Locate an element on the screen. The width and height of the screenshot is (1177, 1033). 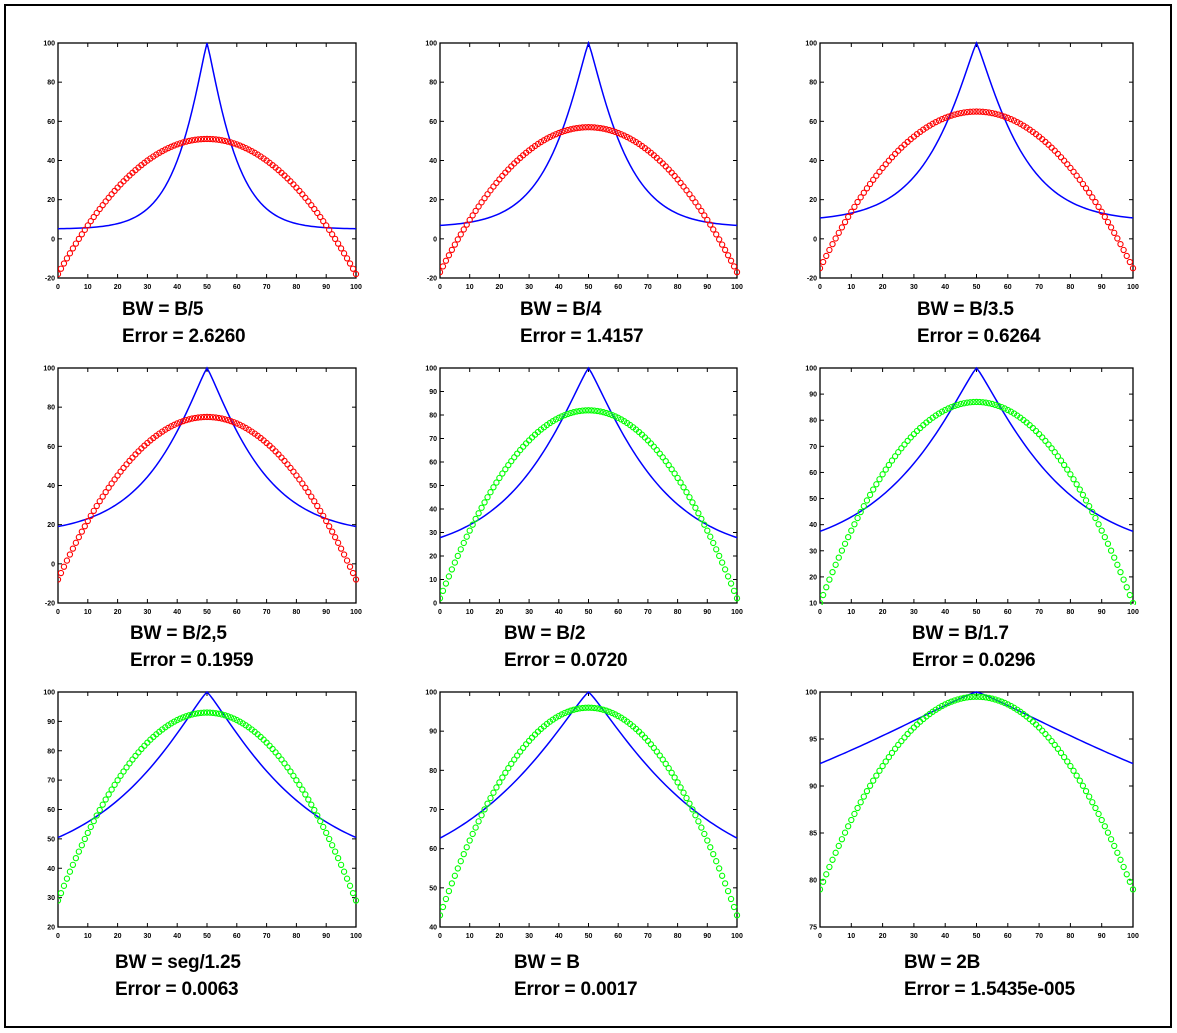
y-tick-label: 20 is located at coordinates (813, 200).